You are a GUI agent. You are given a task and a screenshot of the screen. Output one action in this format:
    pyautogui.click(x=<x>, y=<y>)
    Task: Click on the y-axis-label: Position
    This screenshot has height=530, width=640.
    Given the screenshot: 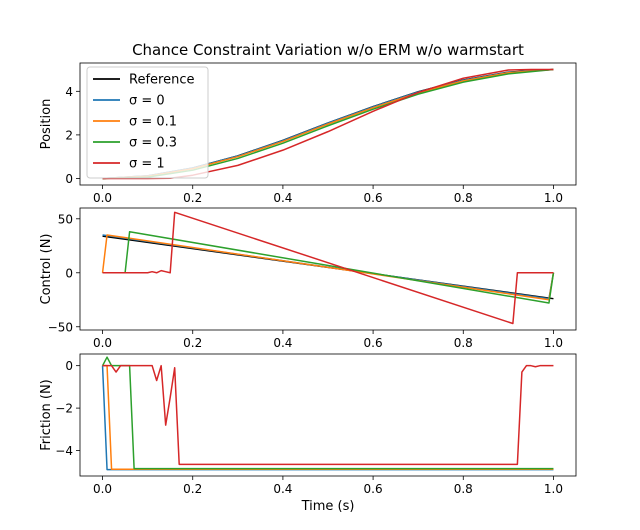 What is the action you would take?
    pyautogui.click(x=46, y=124)
    